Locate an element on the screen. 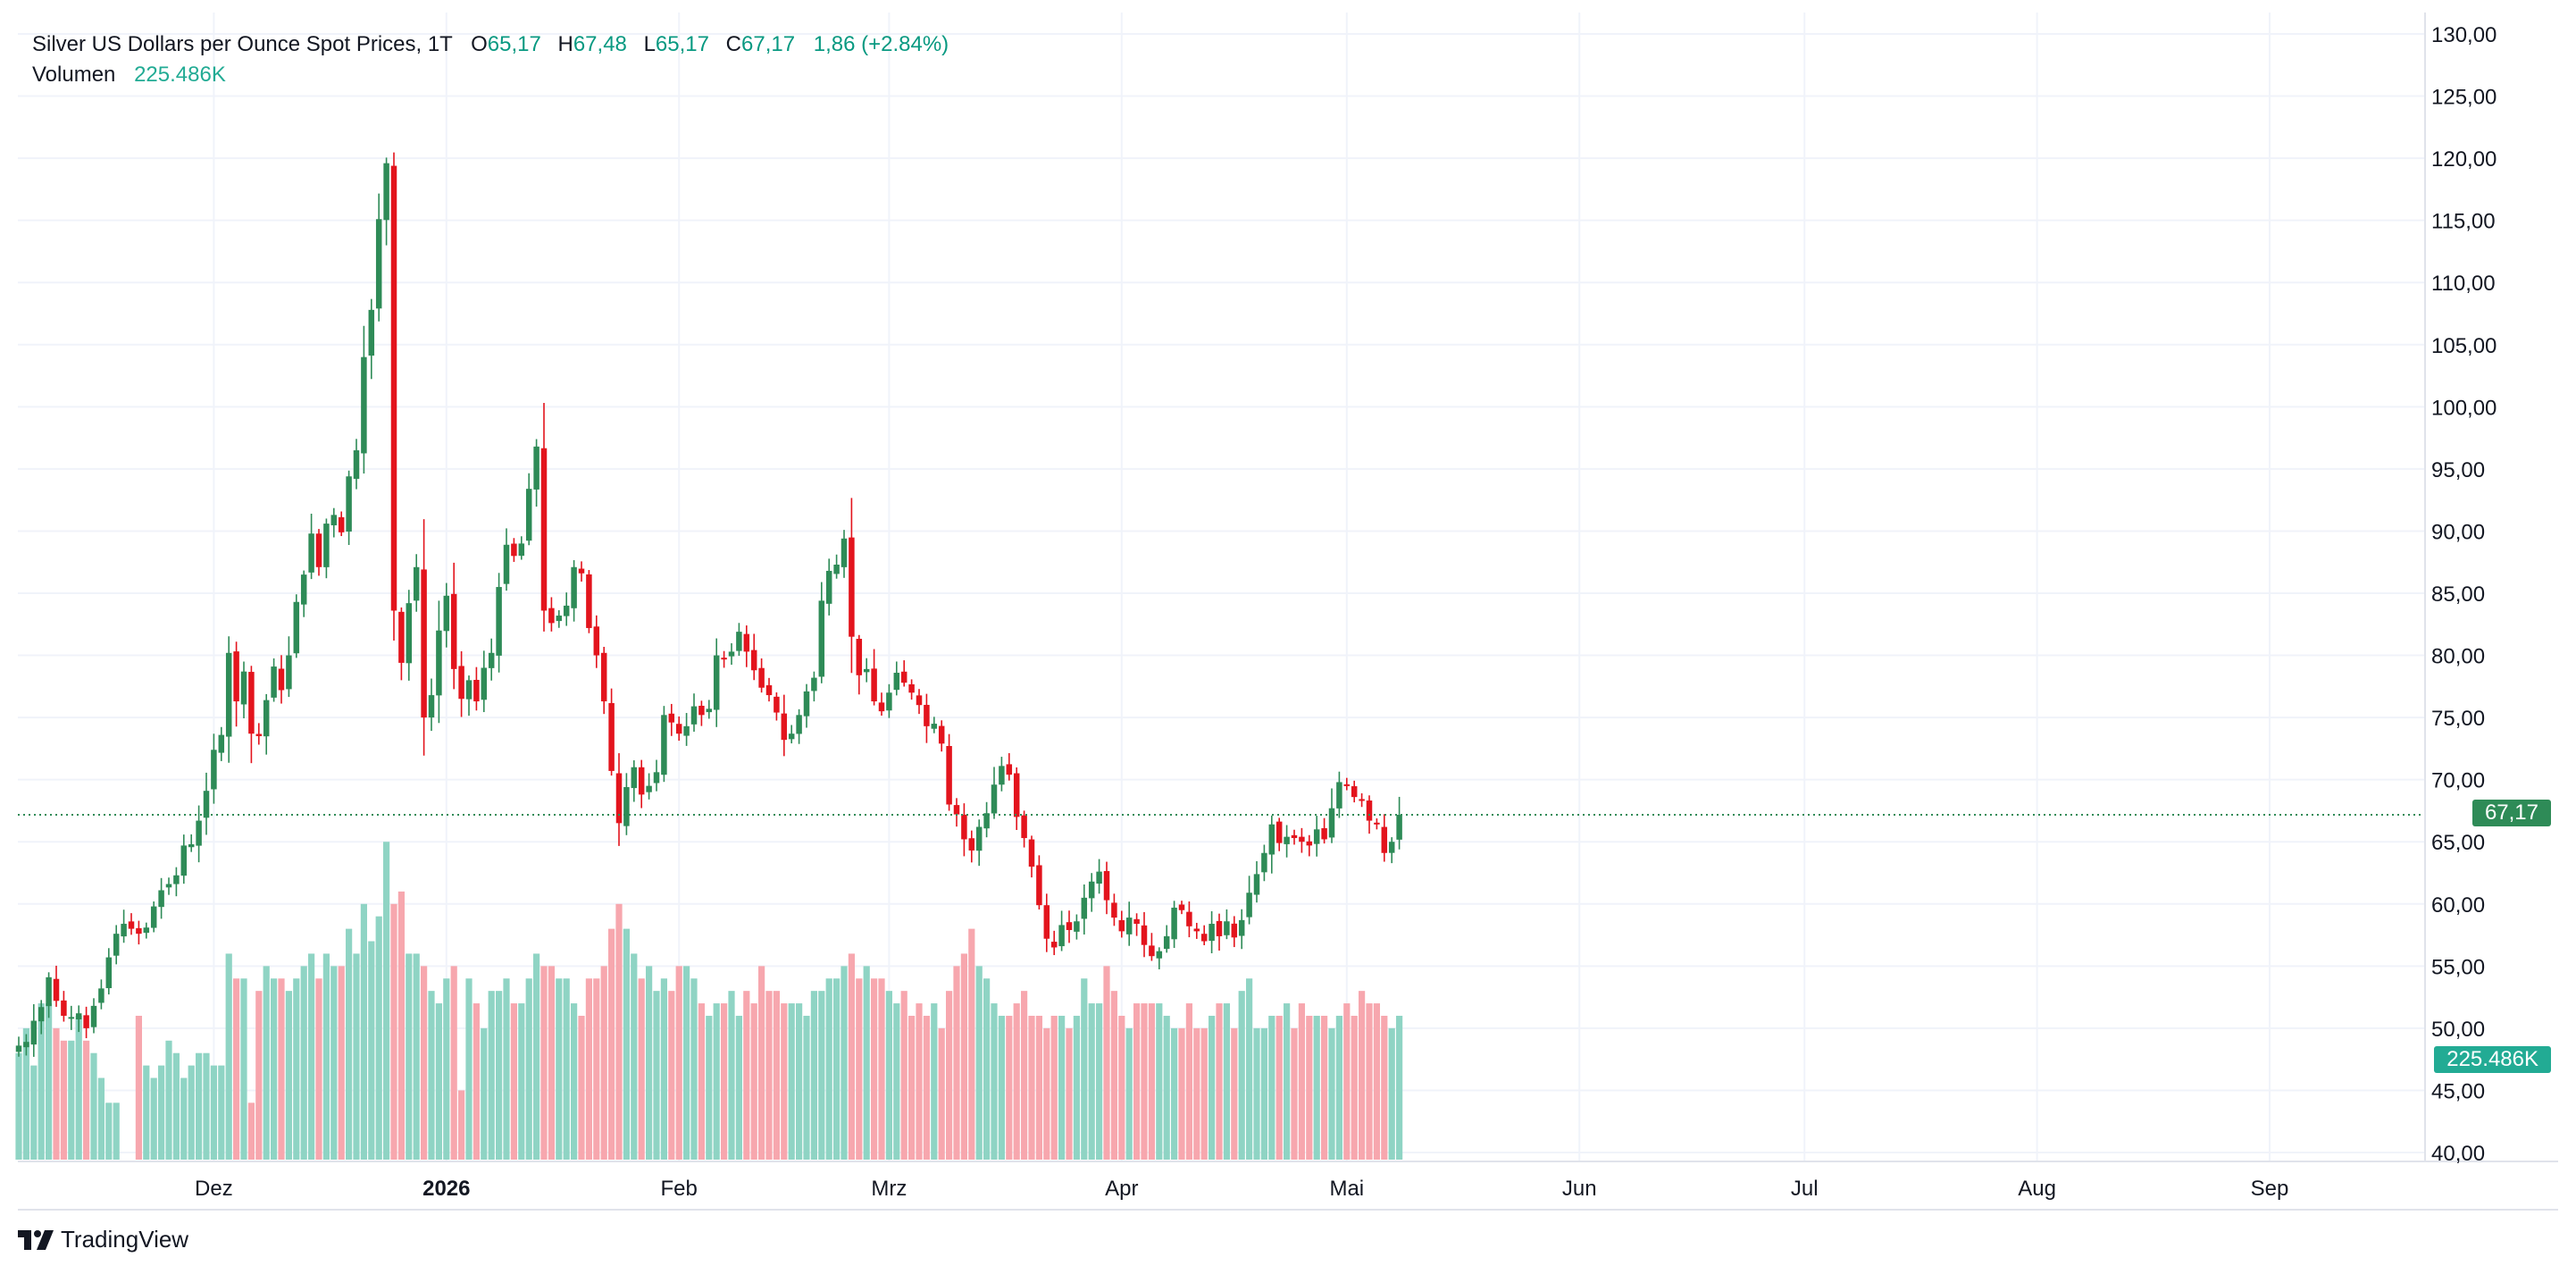 The image size is (2576, 1274). y-tick-label: 50,00 is located at coordinates (2458, 1030).